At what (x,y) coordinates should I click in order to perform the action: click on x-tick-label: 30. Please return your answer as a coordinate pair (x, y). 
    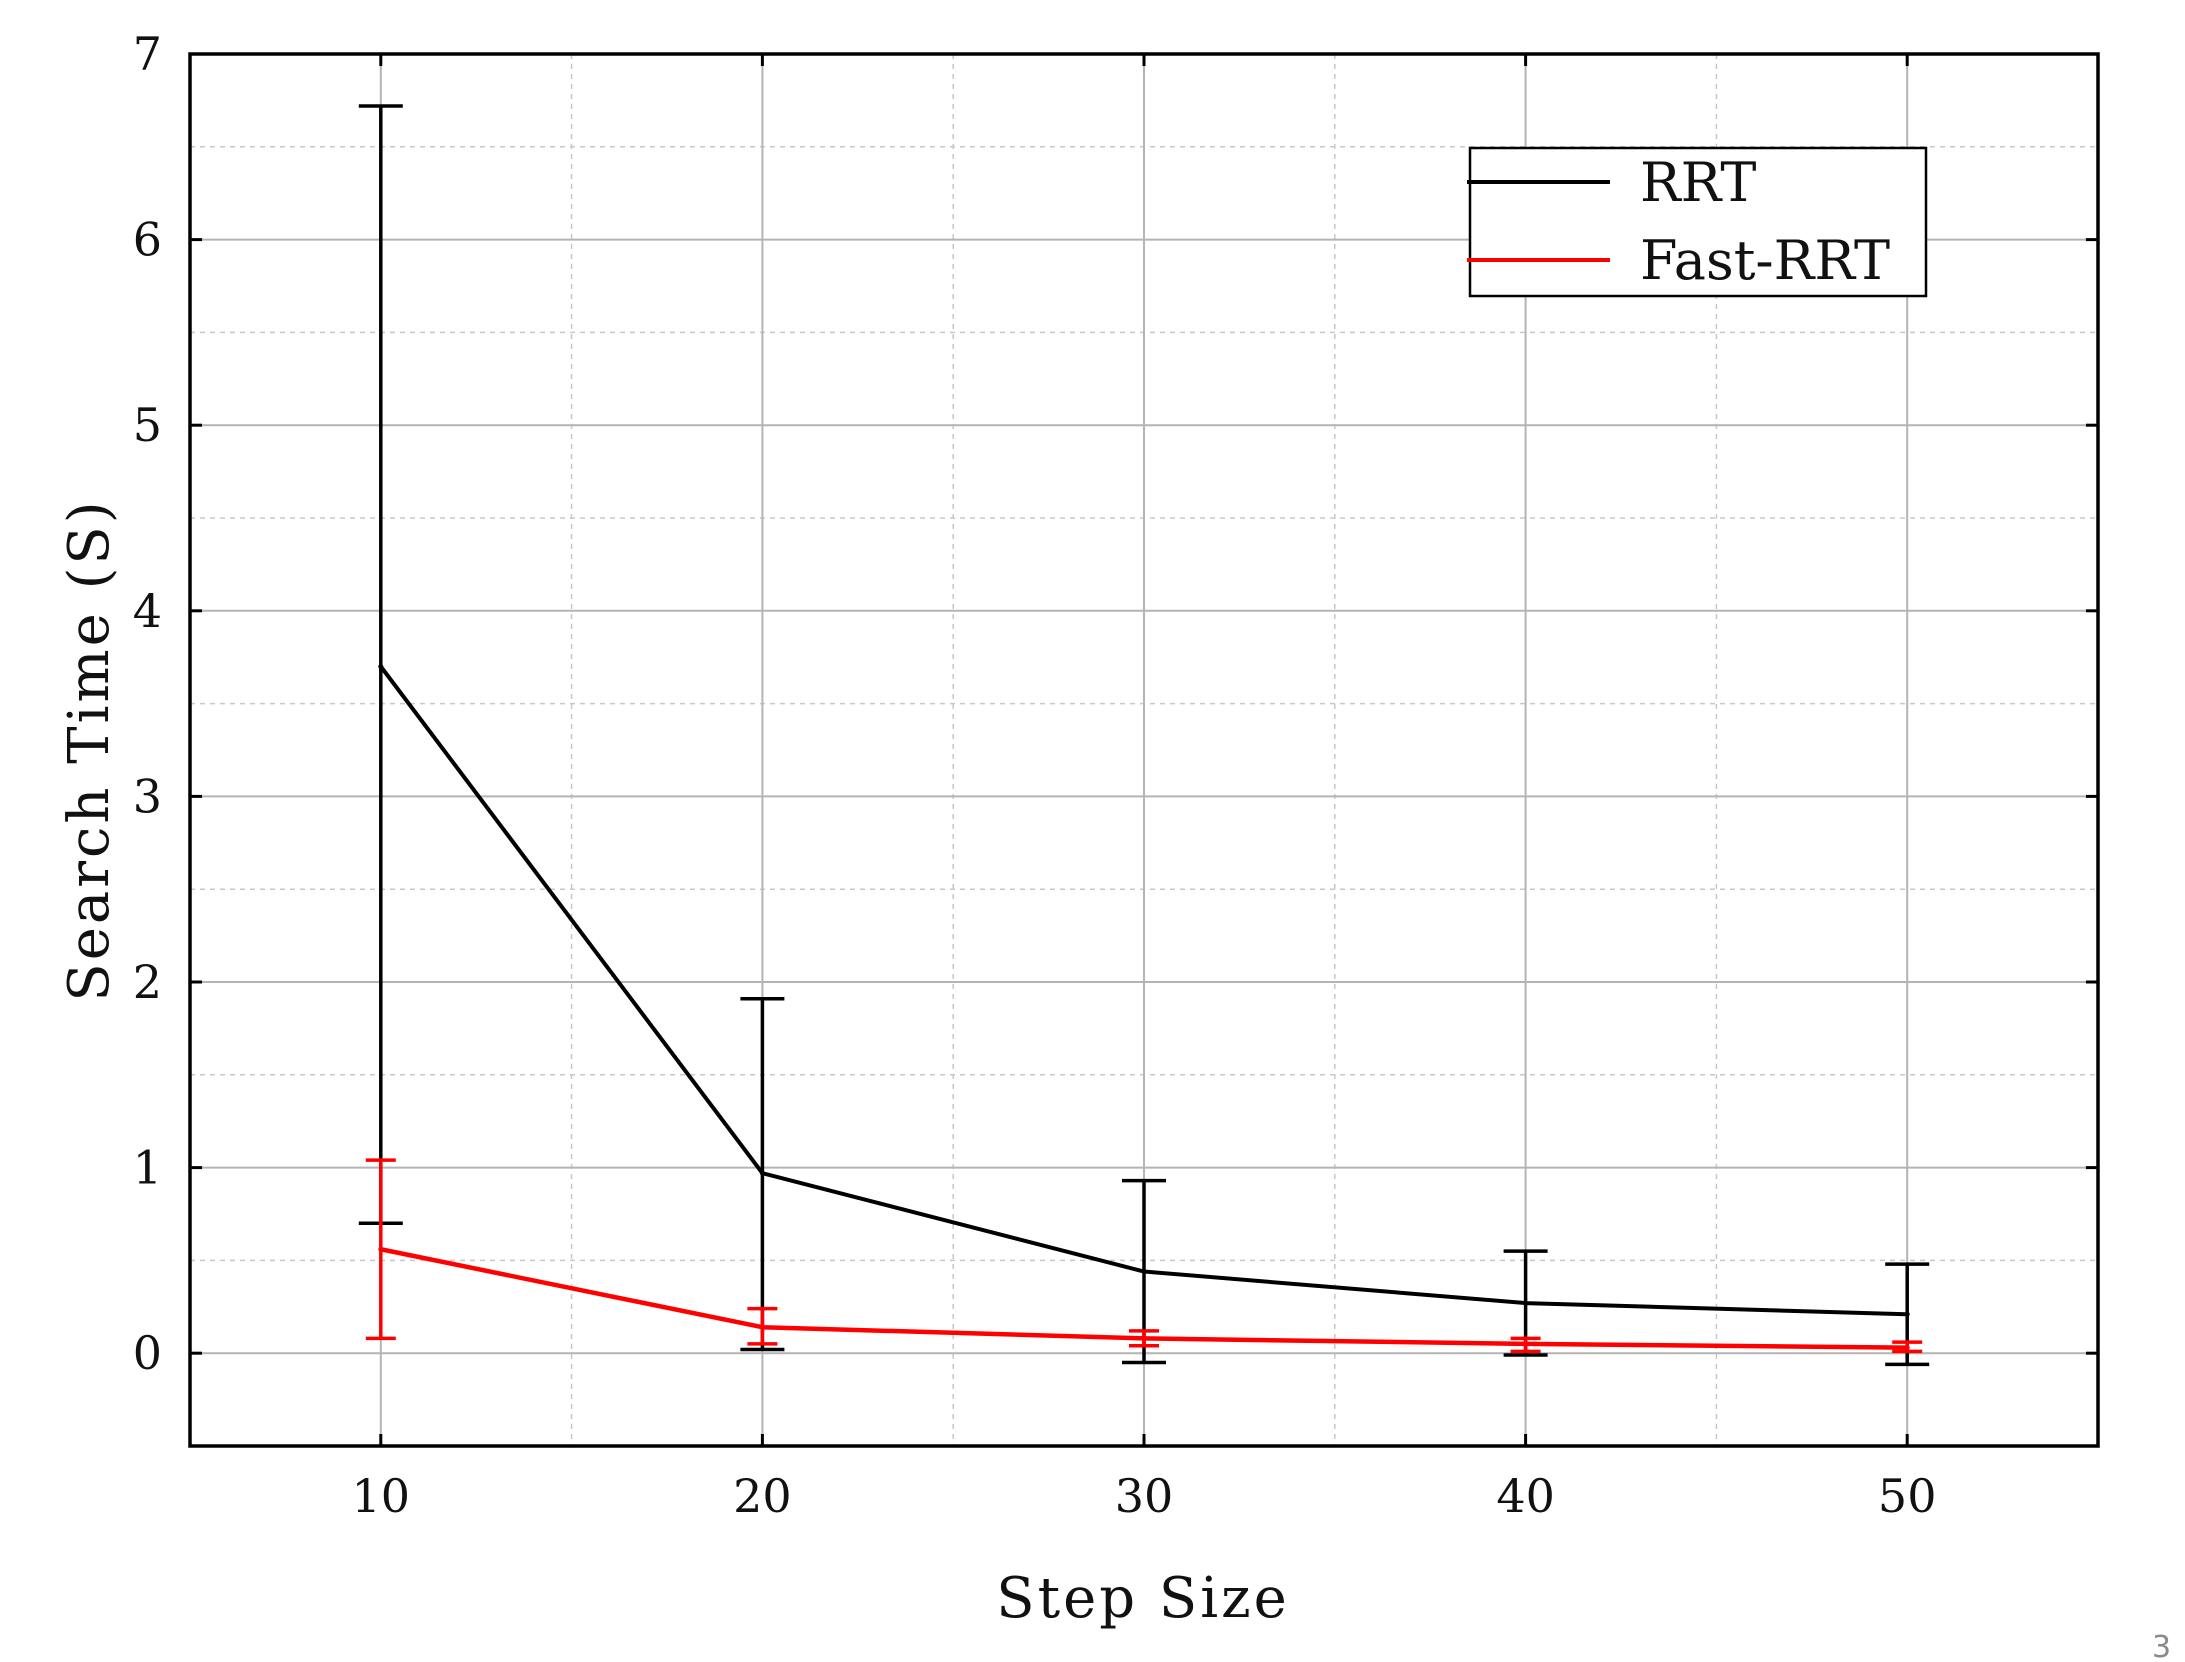
    Looking at the image, I should click on (1144, 1496).